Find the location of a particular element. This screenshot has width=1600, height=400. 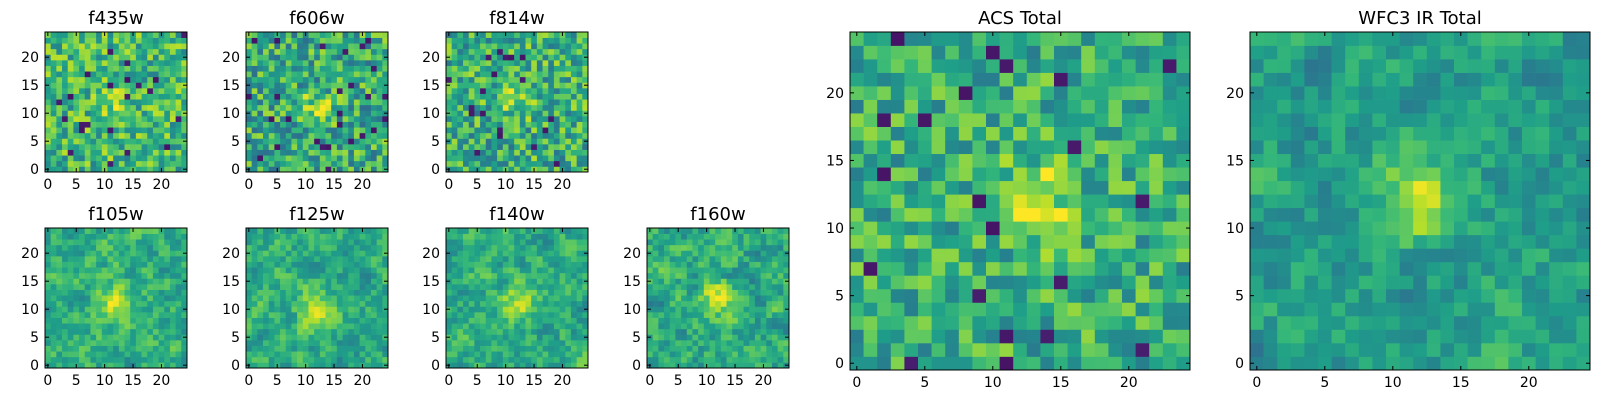

axes-frame is located at coordinates (317, 298).